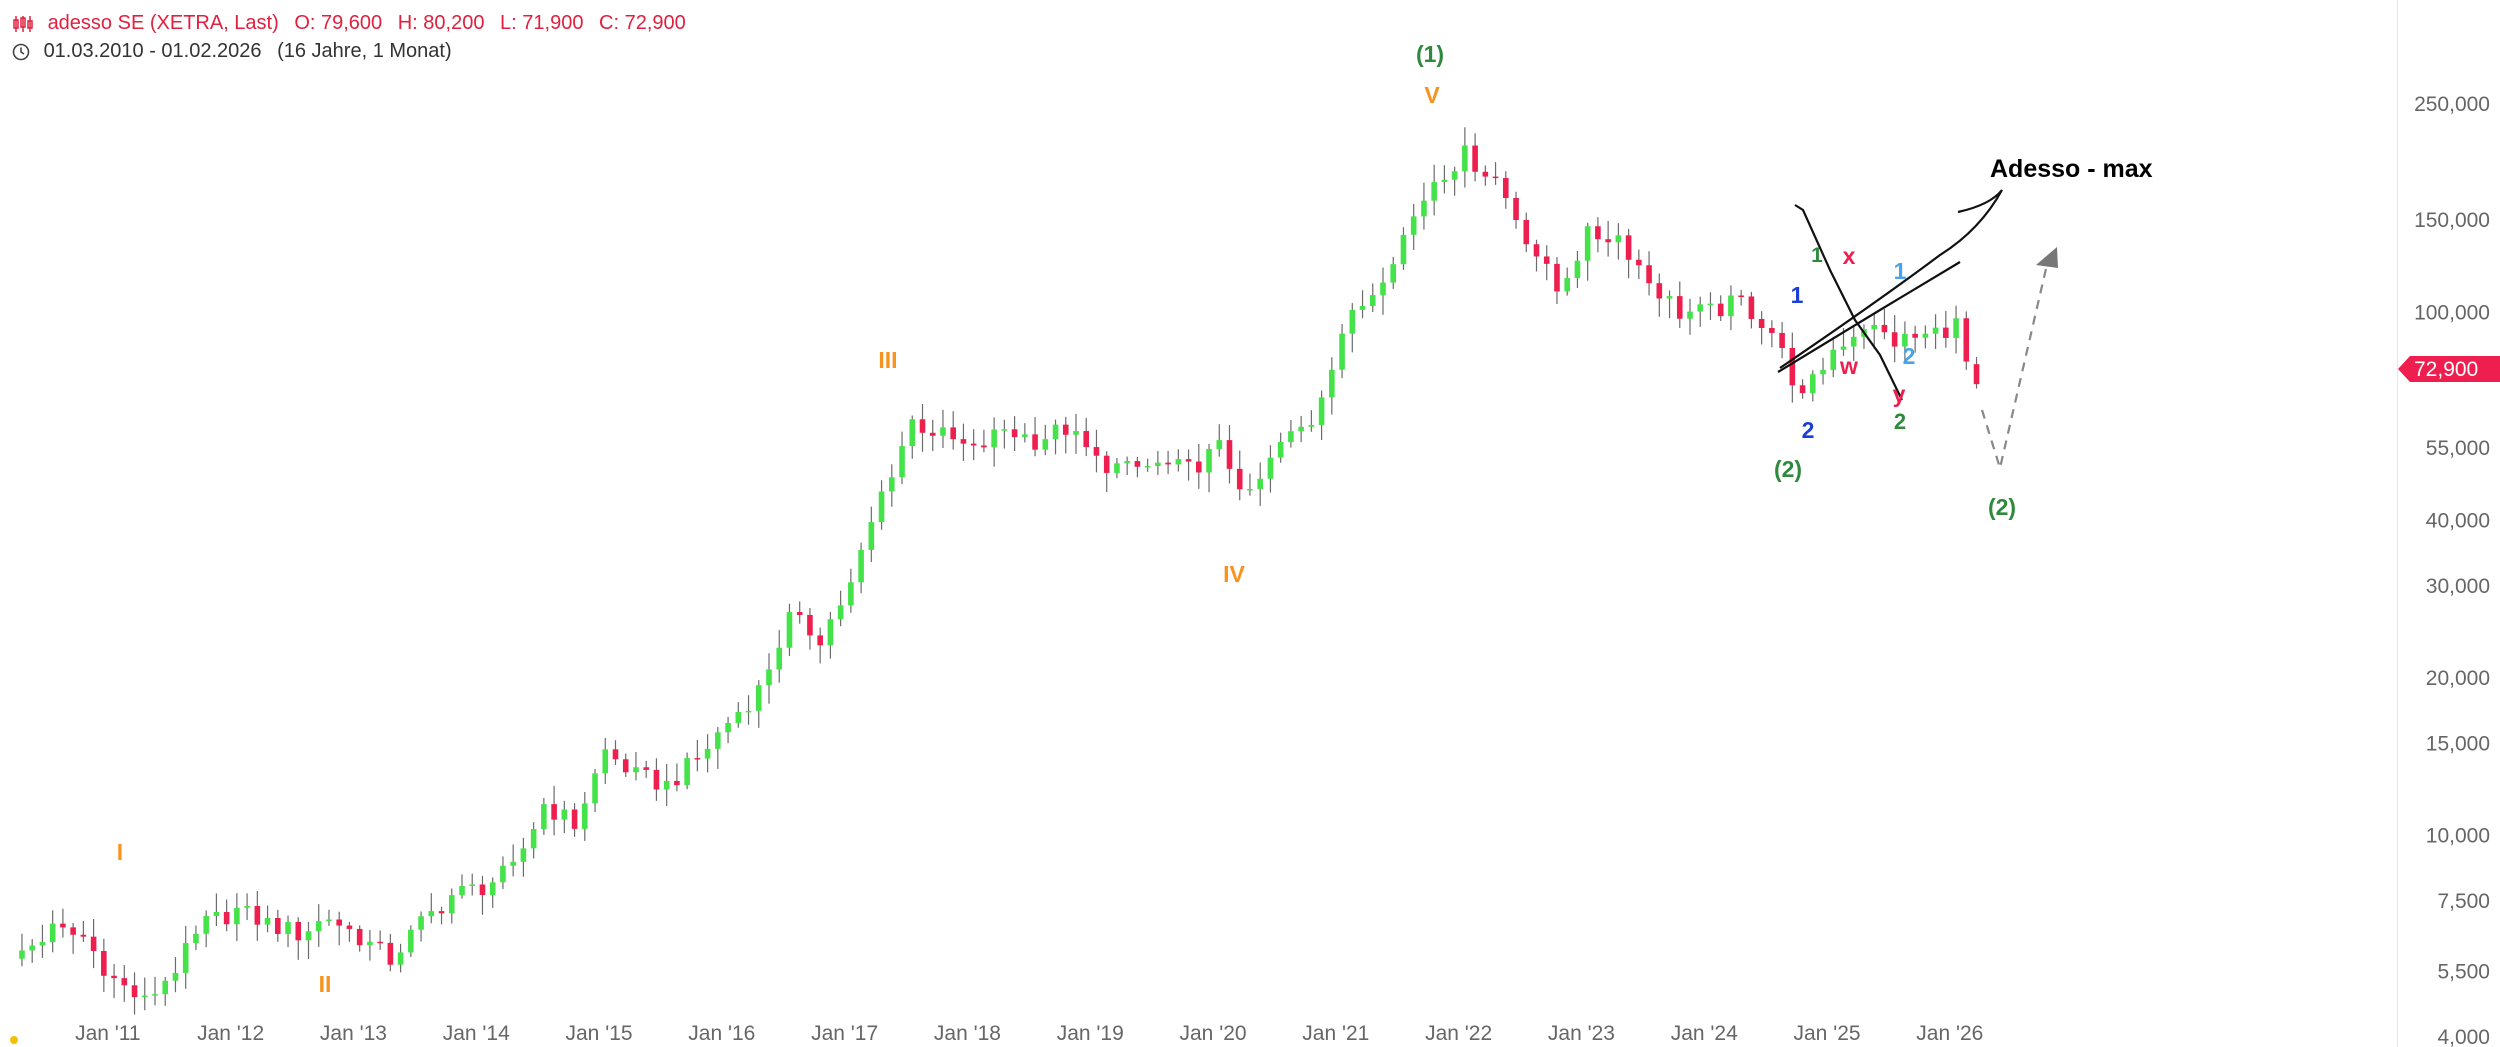 Image resolution: width=2500 pixels, height=1047 pixels. Describe the element at coordinates (1900, 271) in the screenshot. I see `wave-label-lightblue-1: 1` at that location.